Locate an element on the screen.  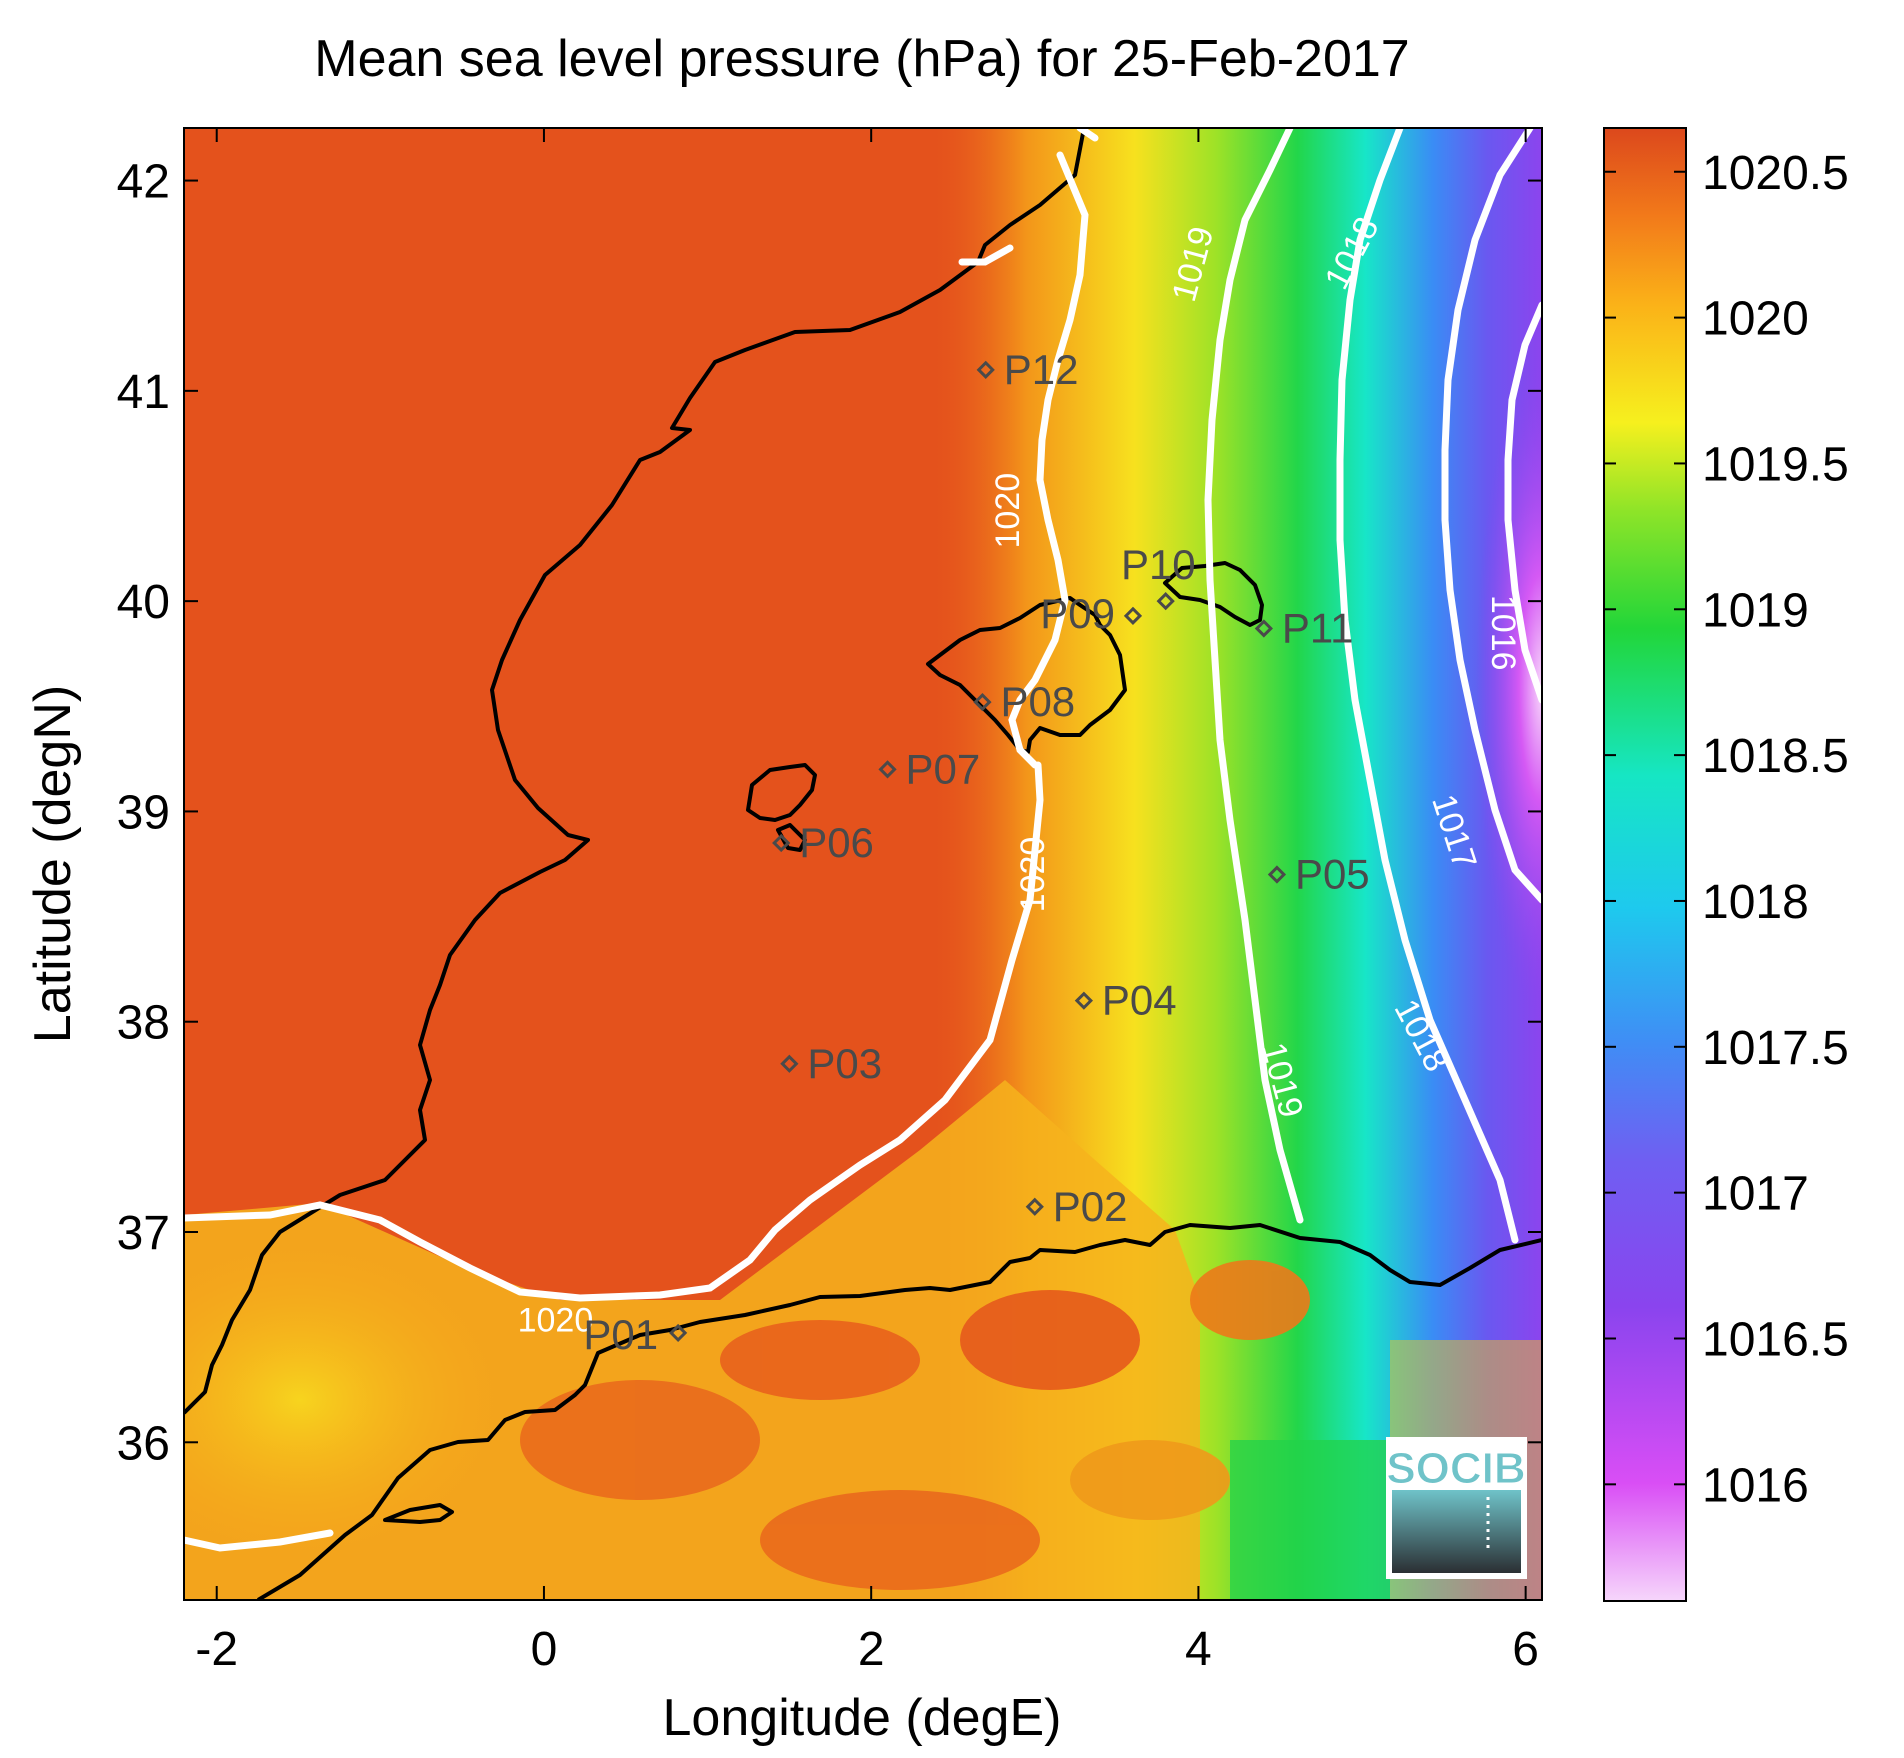
station-p06: P06 is located at coordinates (823, 842).